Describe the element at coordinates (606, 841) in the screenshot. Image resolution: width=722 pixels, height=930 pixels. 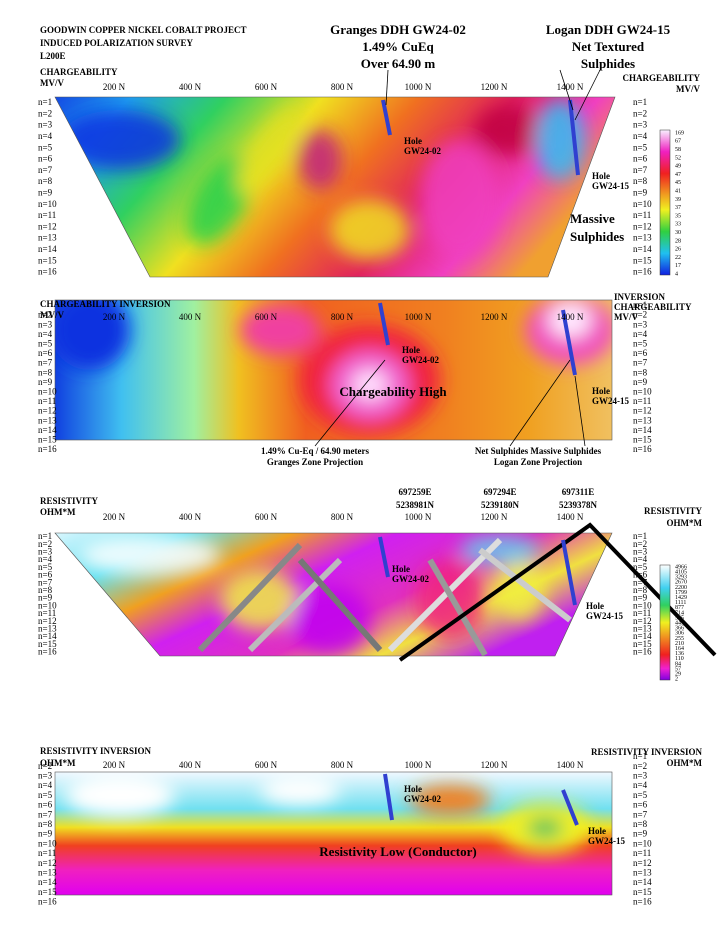
I see `annotation: GW24-15` at that location.